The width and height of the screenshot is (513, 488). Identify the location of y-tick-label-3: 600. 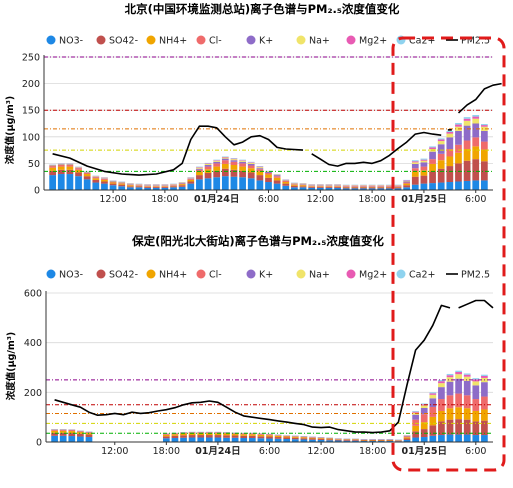
(33, 294).